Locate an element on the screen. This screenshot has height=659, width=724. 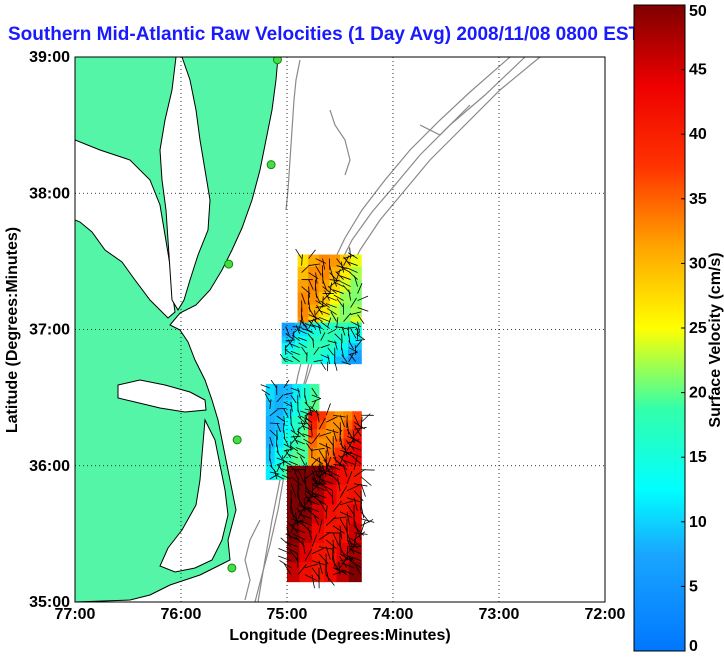
x-tick-label: 77:00 is located at coordinates (75, 614).